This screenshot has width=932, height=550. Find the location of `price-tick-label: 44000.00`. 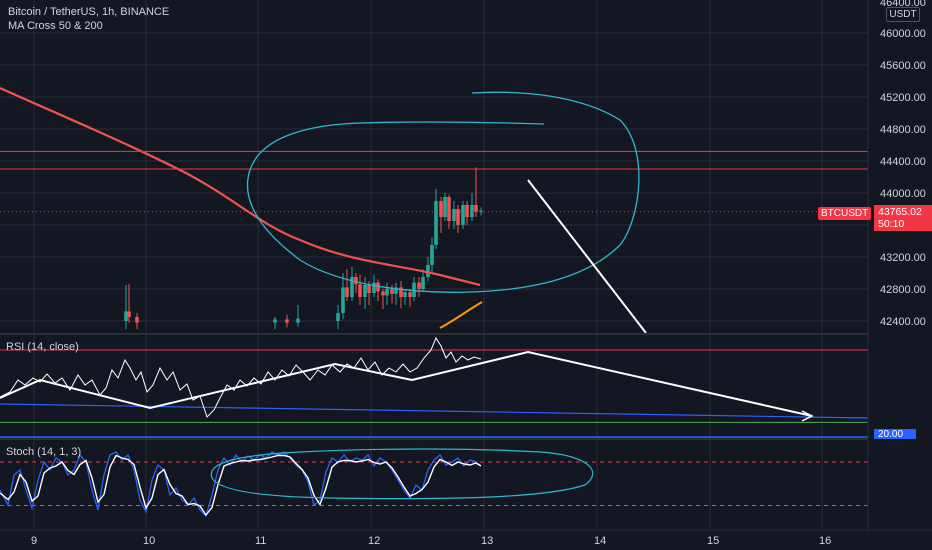

price-tick-label: 44000.00 is located at coordinates (903, 194).